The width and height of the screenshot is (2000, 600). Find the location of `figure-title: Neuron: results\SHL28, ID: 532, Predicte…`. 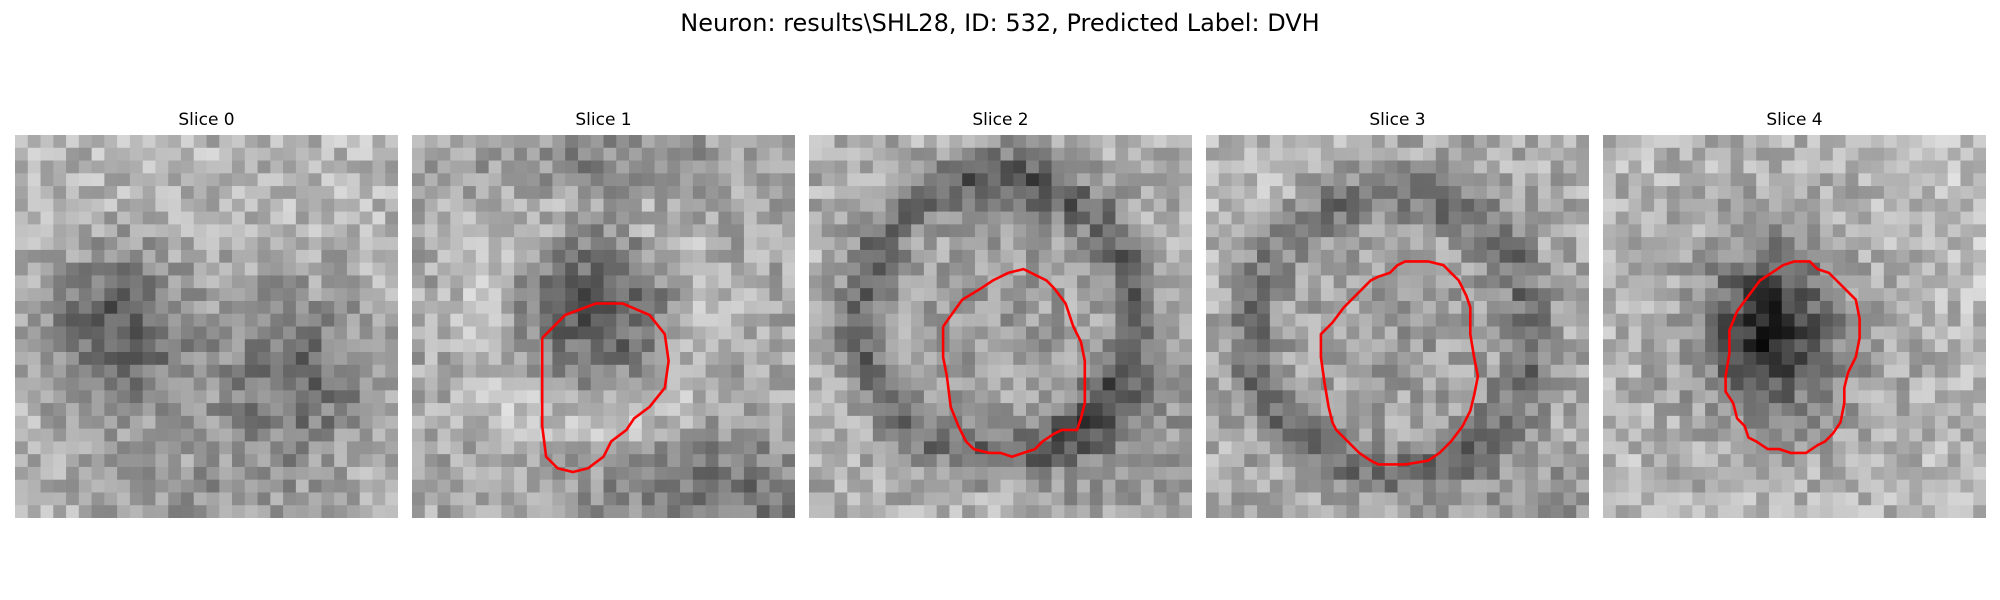

figure-title: Neuron: results\SHL28, ID: 532, Predicte… is located at coordinates (1000, 23).